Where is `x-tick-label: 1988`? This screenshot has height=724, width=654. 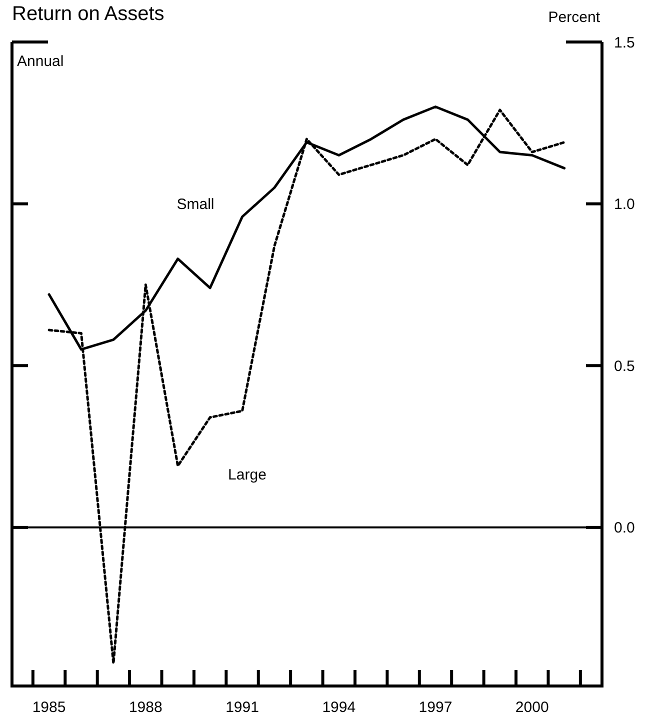 x-tick-label: 1988 is located at coordinates (145, 707).